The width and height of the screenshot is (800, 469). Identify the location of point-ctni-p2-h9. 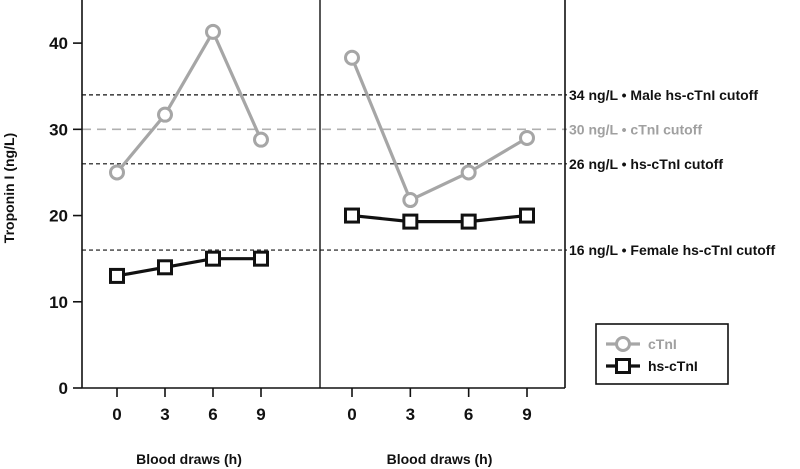
(527, 137).